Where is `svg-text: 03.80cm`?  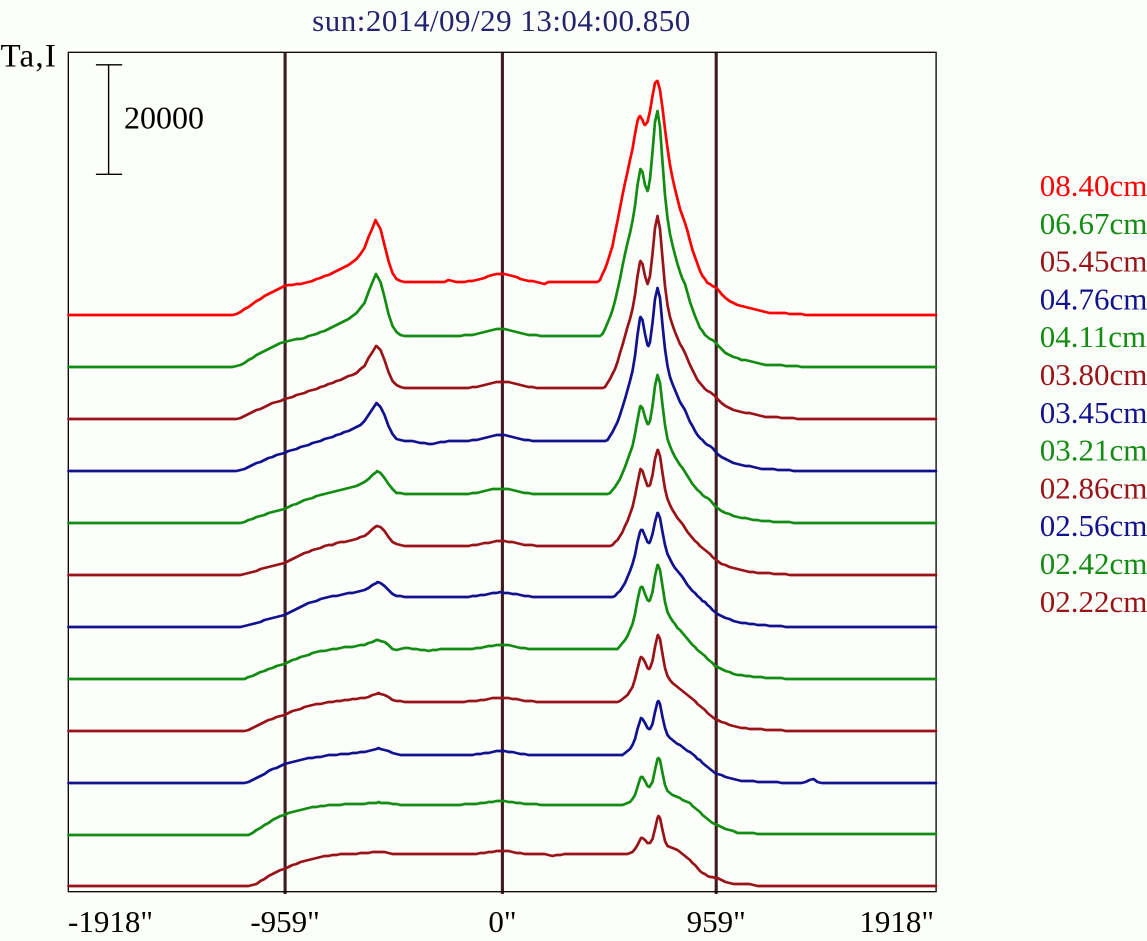
svg-text: 03.80cm is located at coordinates (1093, 374).